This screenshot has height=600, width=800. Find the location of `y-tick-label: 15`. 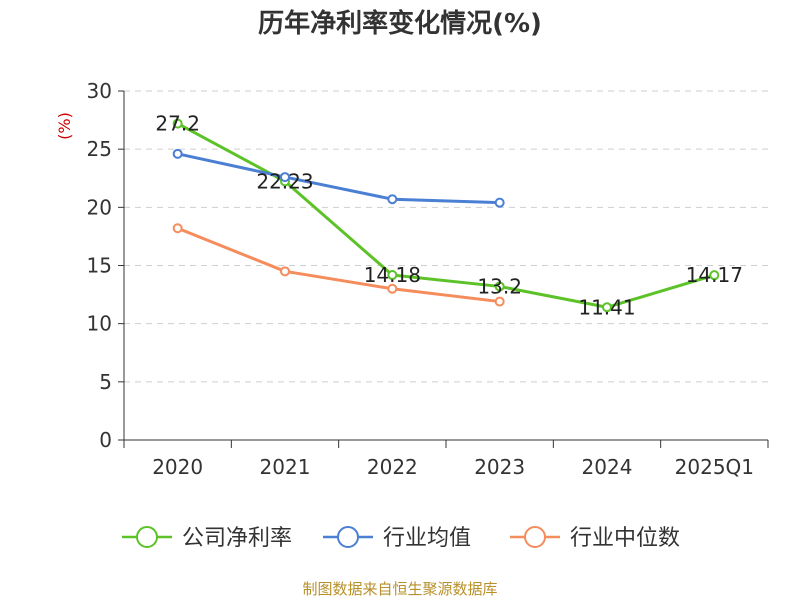

y-tick-label: 15 is located at coordinates (99, 266).